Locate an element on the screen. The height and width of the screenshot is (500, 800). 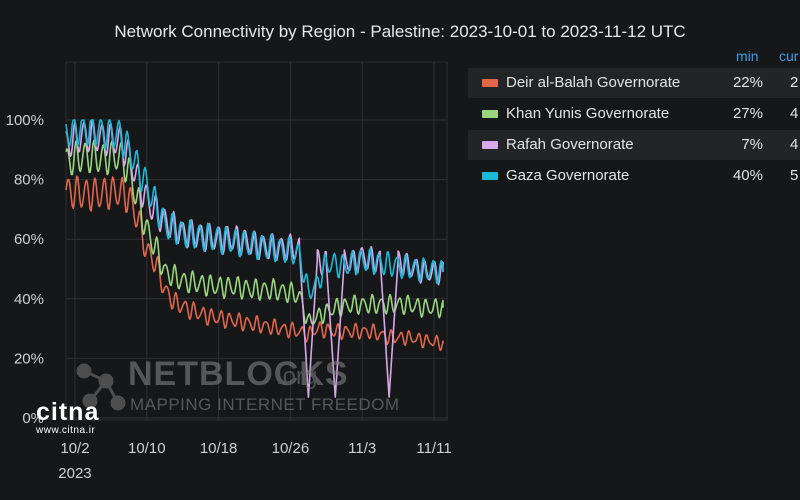
x-tick-label: 10/2 is located at coordinates (74, 448).